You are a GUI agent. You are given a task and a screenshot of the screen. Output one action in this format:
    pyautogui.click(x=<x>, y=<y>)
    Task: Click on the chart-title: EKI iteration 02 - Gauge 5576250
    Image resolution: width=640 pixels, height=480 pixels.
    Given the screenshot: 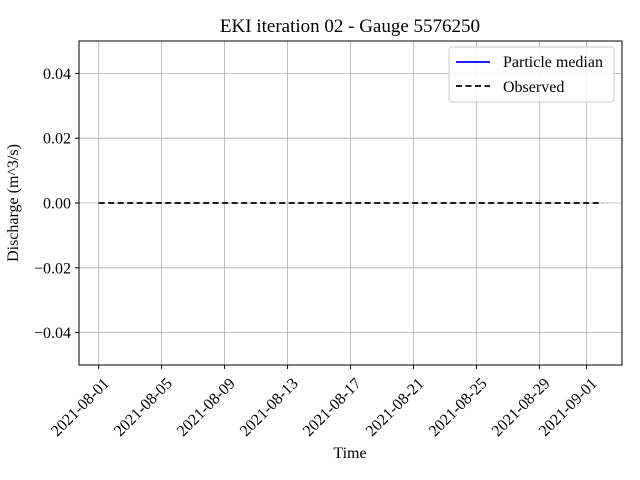 What is the action you would take?
    pyautogui.click(x=350, y=26)
    